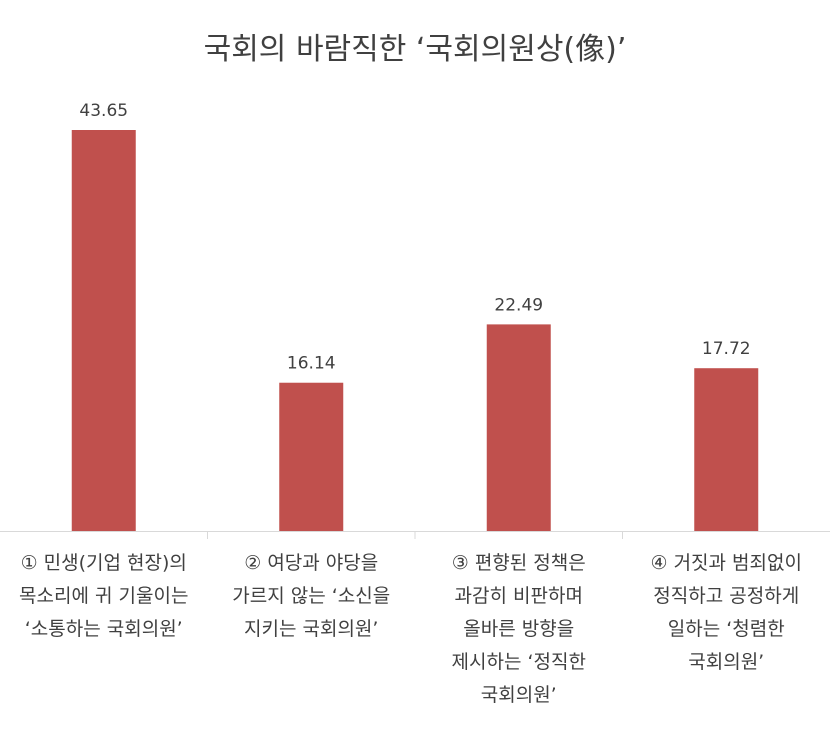  I want to click on category-label-line: 정직하고 공정하게, so click(726, 596).